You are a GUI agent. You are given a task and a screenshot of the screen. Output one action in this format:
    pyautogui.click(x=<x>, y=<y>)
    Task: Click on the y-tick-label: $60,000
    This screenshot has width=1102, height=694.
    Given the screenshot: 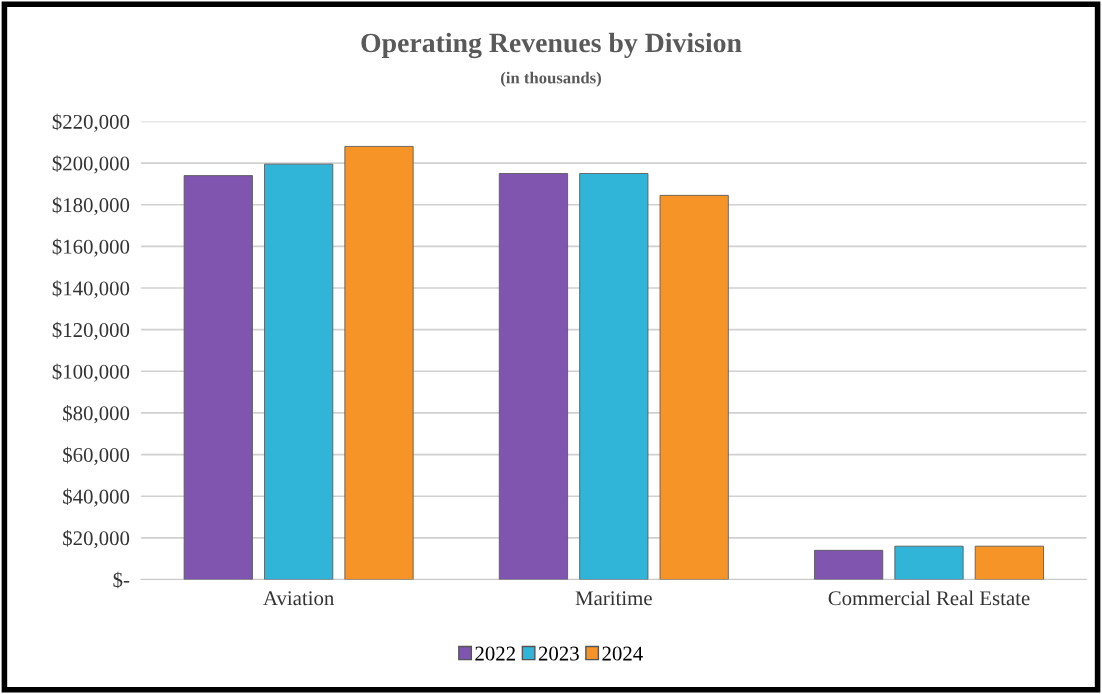 What is the action you would take?
    pyautogui.click(x=96, y=455)
    